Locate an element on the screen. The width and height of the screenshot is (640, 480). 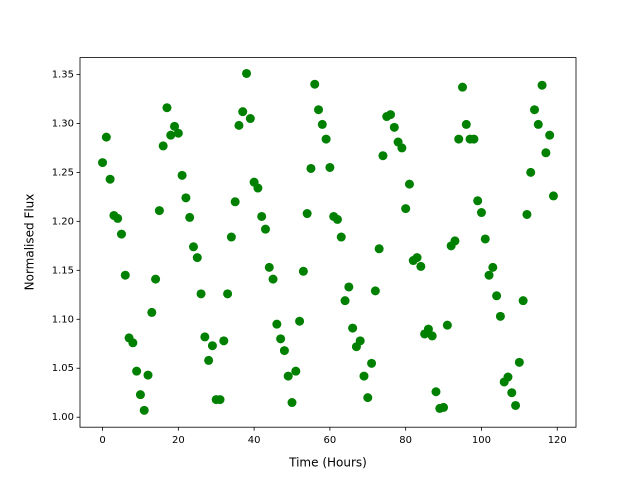
y-tick-label: 1.25 is located at coordinates (63, 172).